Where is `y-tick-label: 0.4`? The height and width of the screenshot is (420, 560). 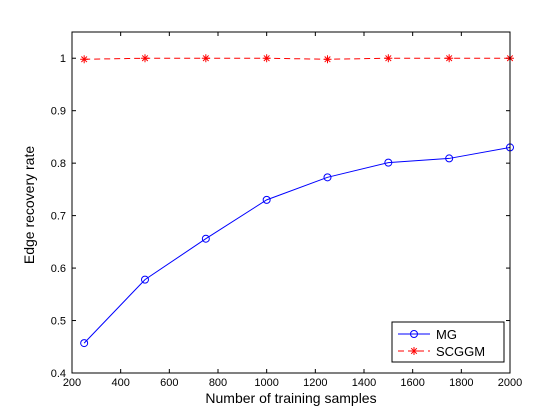
y-tick-label: 0.4 is located at coordinates (58, 374).